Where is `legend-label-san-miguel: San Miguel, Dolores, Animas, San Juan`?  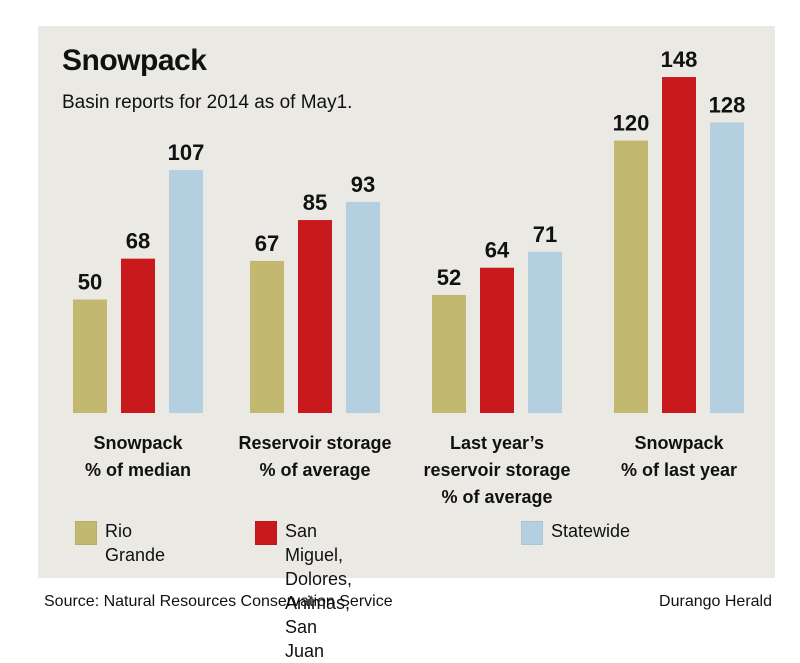 legend-label-san-miguel: San Miguel, Dolores, Animas, San Juan is located at coordinates (318, 591).